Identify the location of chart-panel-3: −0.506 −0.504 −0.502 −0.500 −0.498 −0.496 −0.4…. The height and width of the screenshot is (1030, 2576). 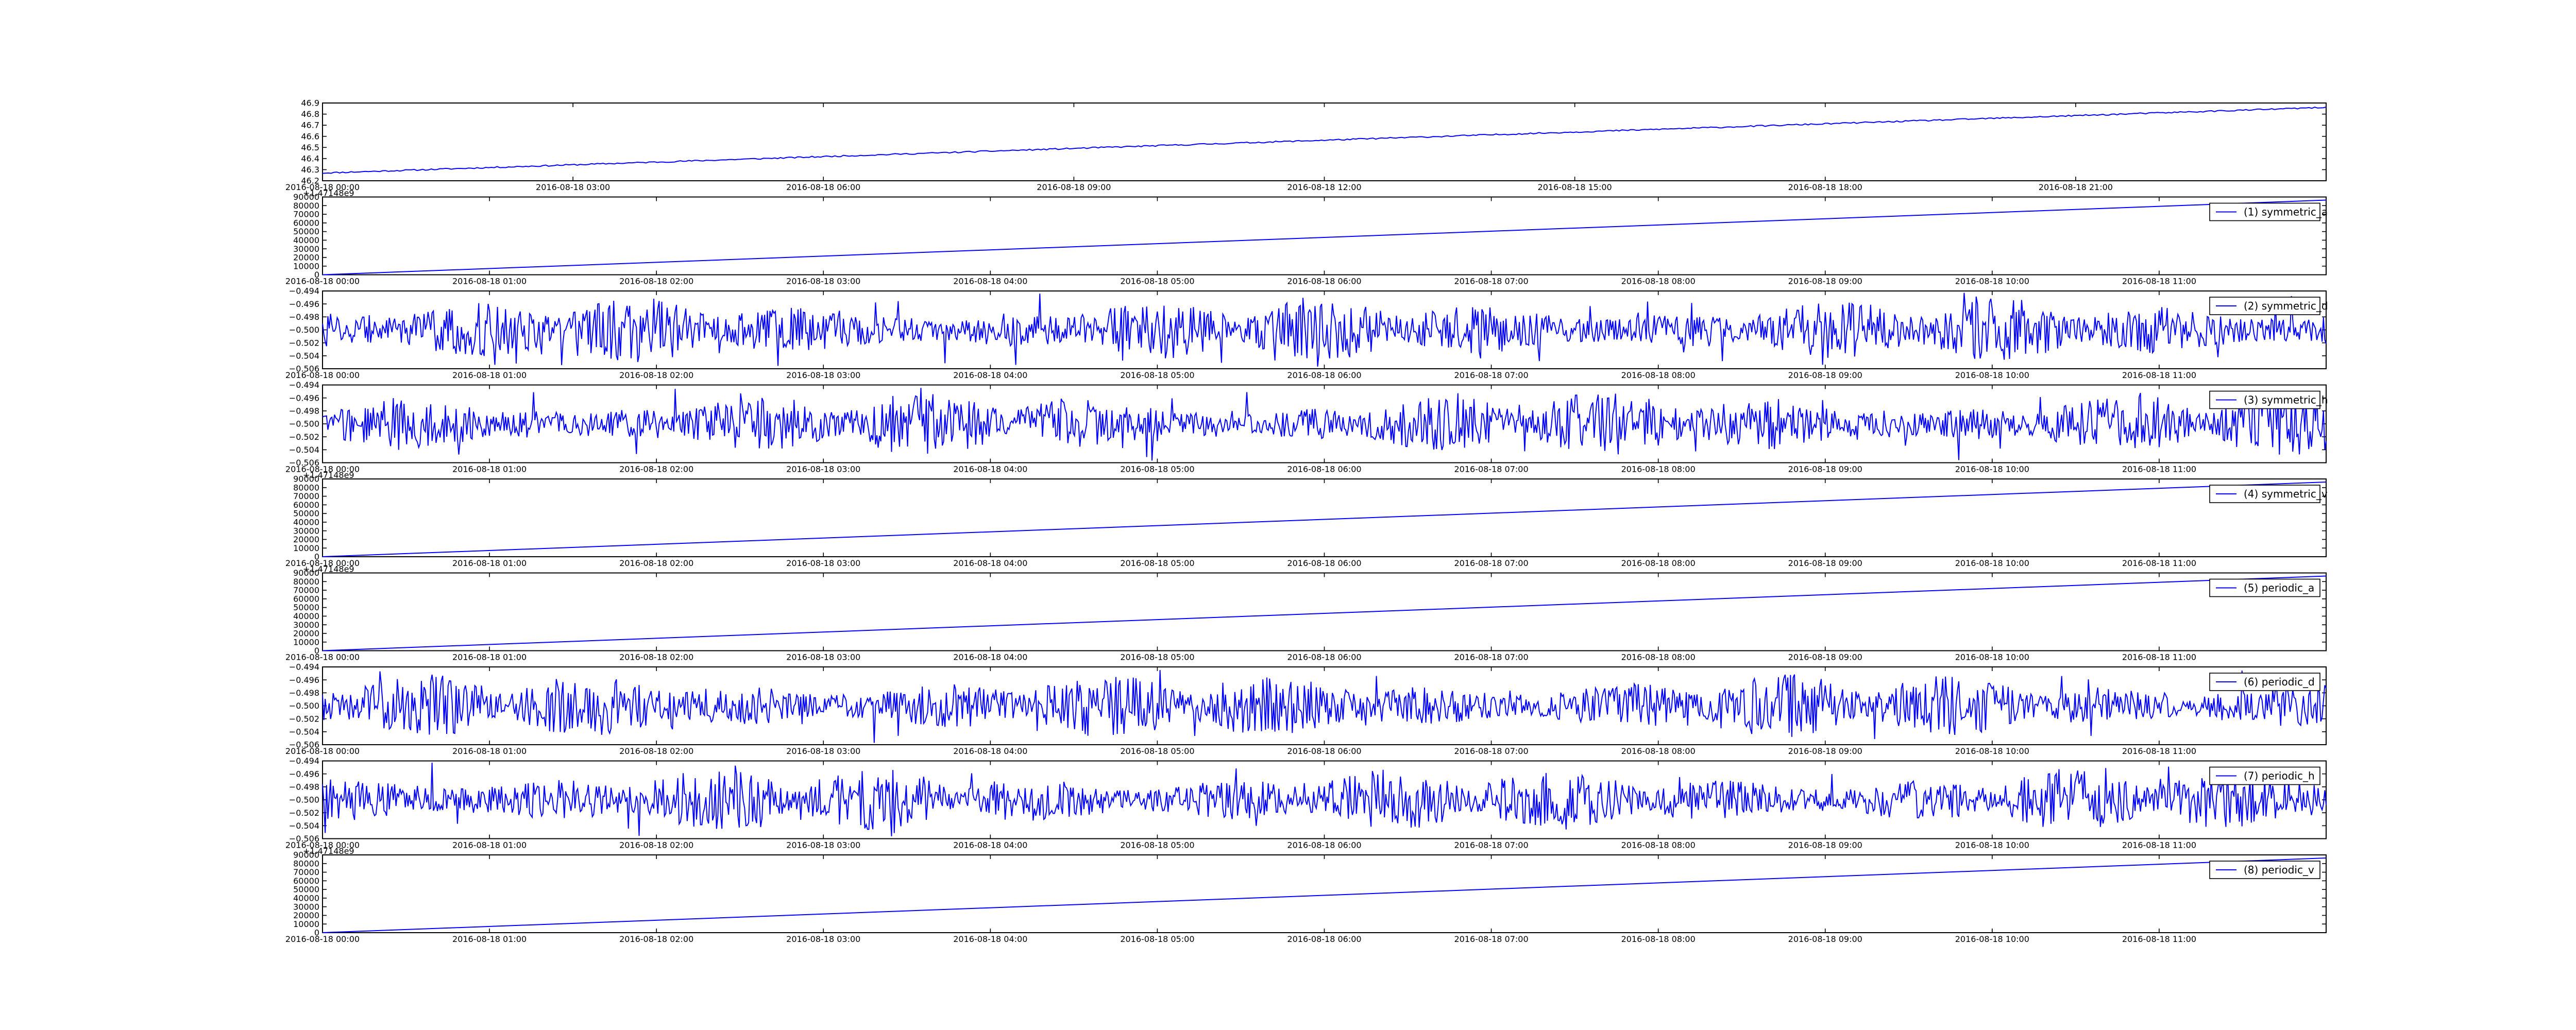
(1306, 333).